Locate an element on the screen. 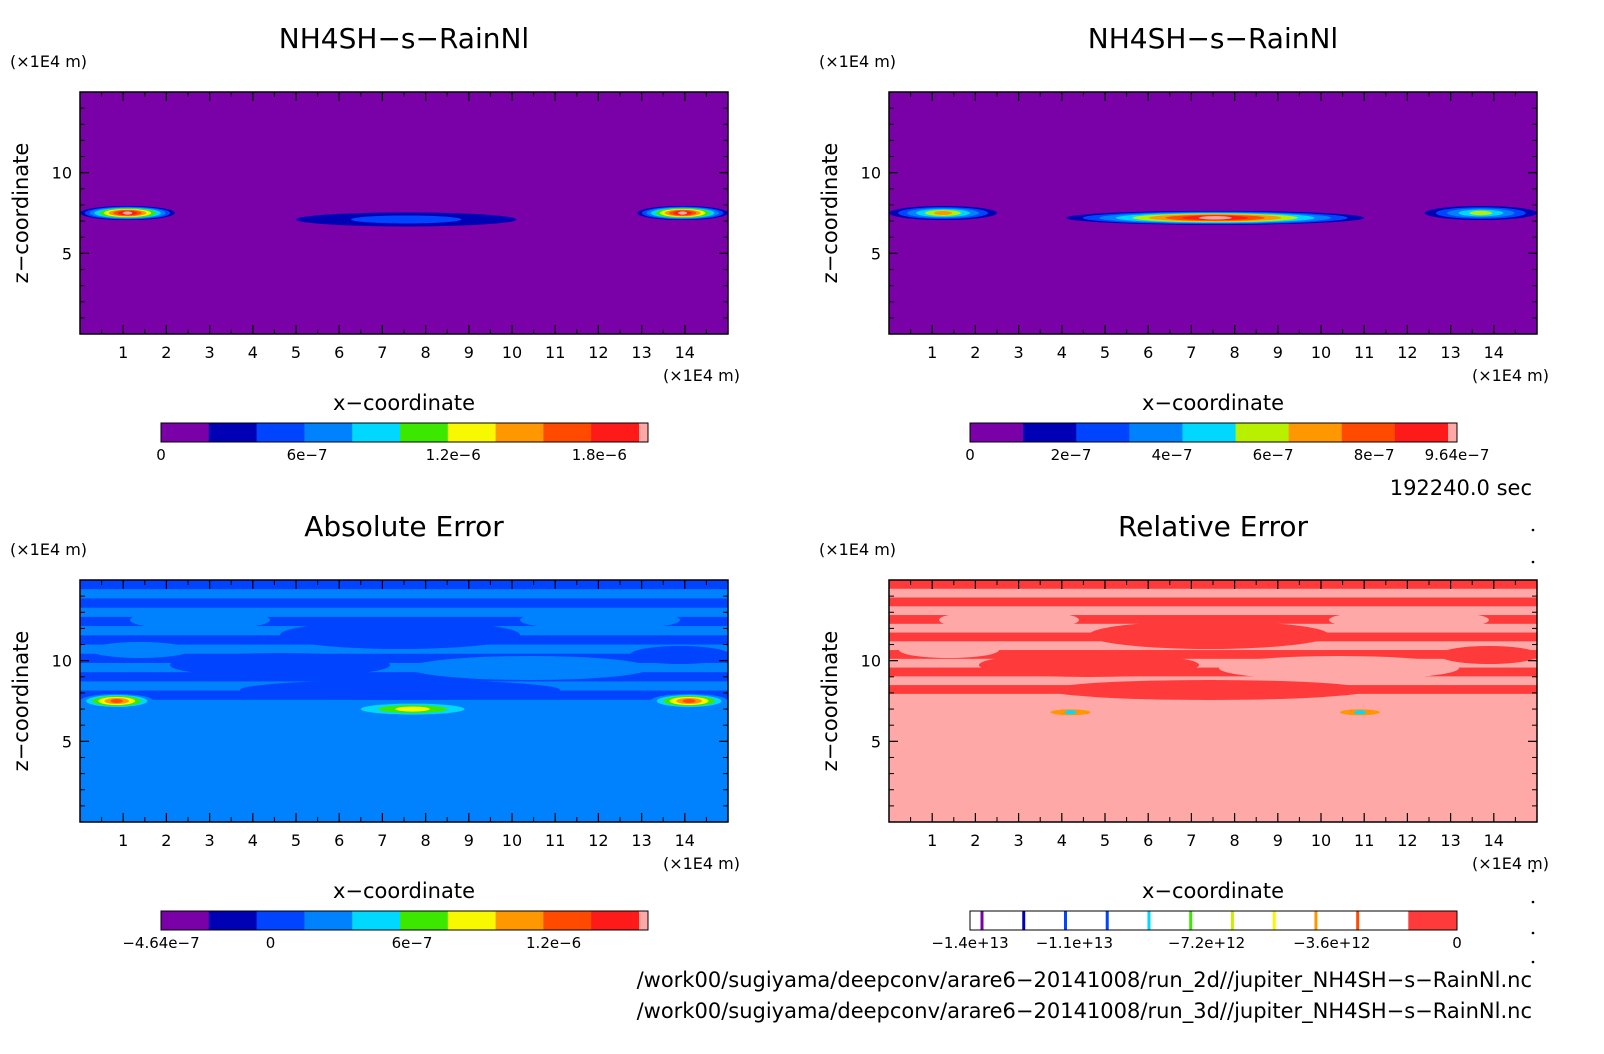 The height and width of the screenshot is (1054, 1604). colorbar-label: −3.6e+12 is located at coordinates (1331, 943).